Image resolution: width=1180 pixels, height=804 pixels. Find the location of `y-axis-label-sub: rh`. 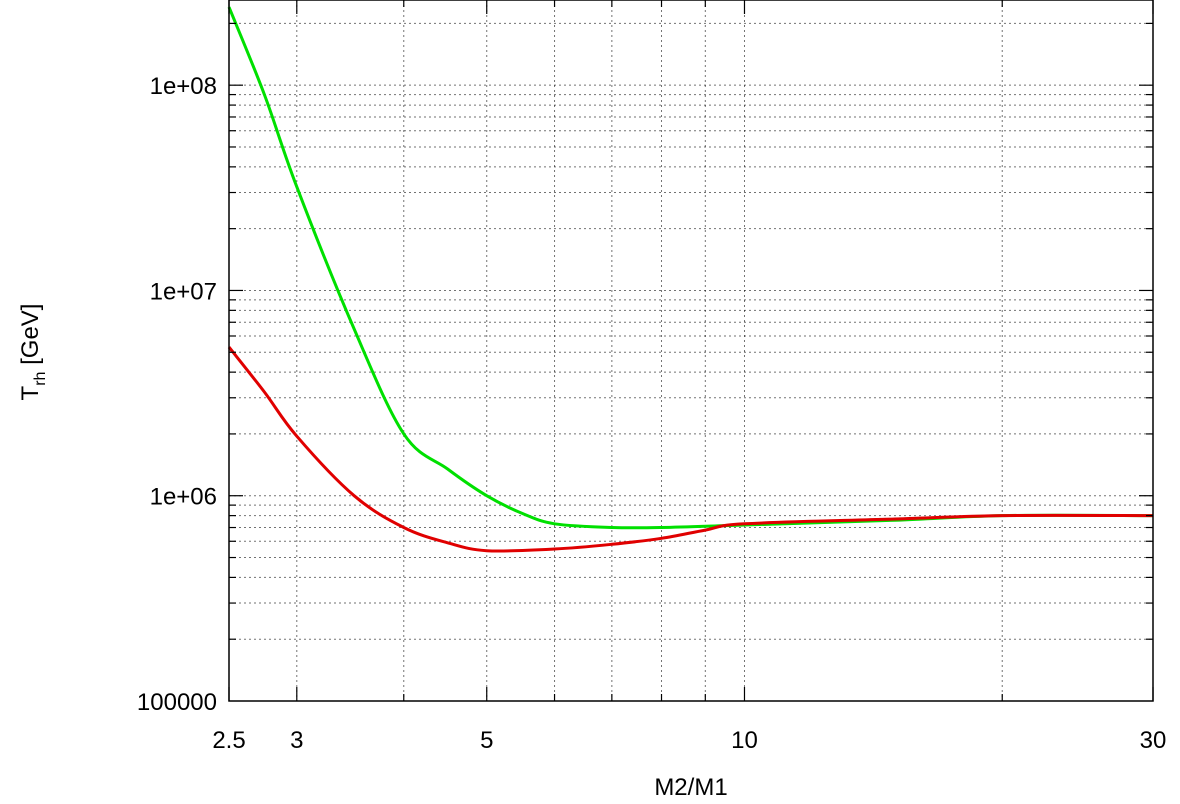

y-axis-label-sub: rh is located at coordinates (40, 379).